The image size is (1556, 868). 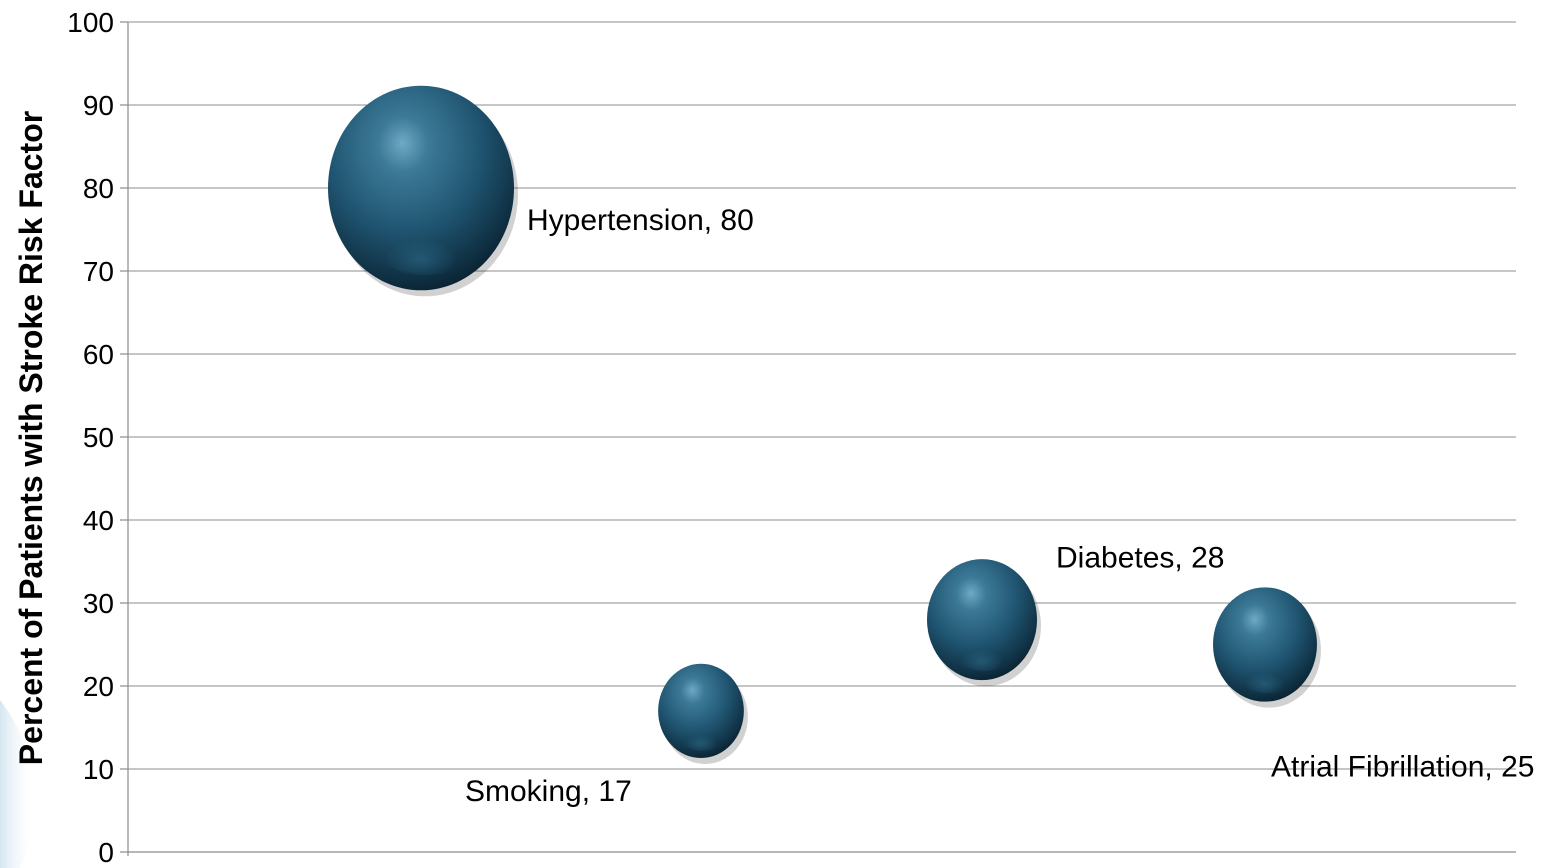 What do you see at coordinates (640, 220) in the screenshot?
I see `data-label: Hypertension, 80` at bounding box center [640, 220].